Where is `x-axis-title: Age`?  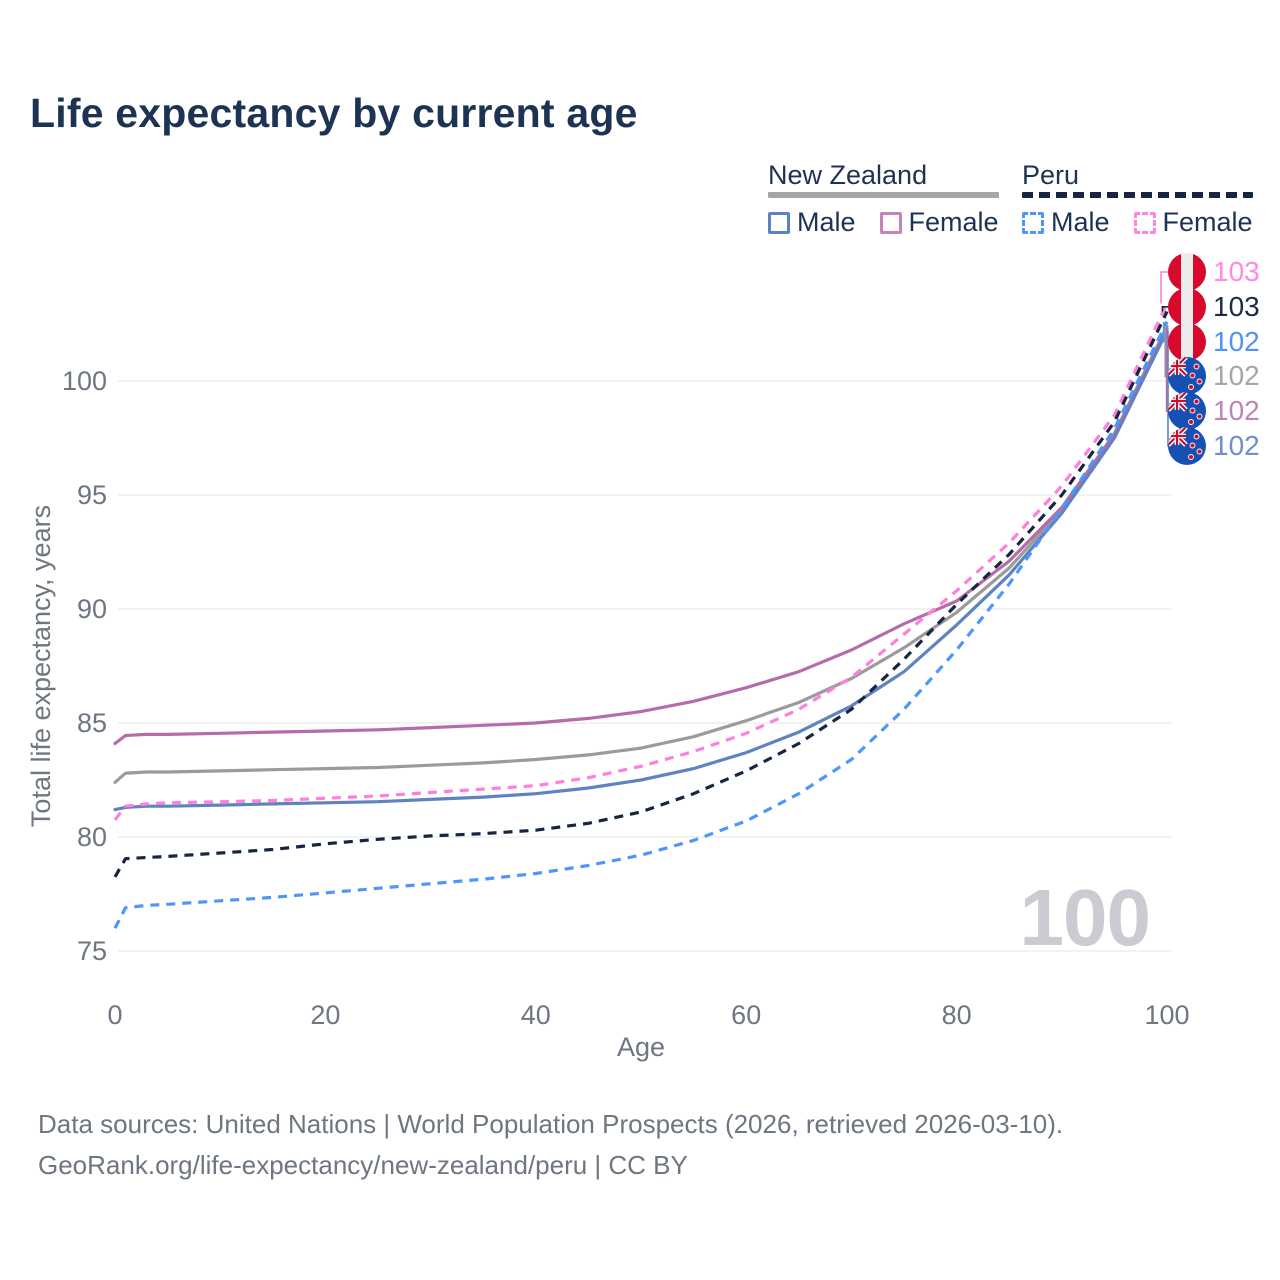 x-axis-title: Age is located at coordinates (641, 1047).